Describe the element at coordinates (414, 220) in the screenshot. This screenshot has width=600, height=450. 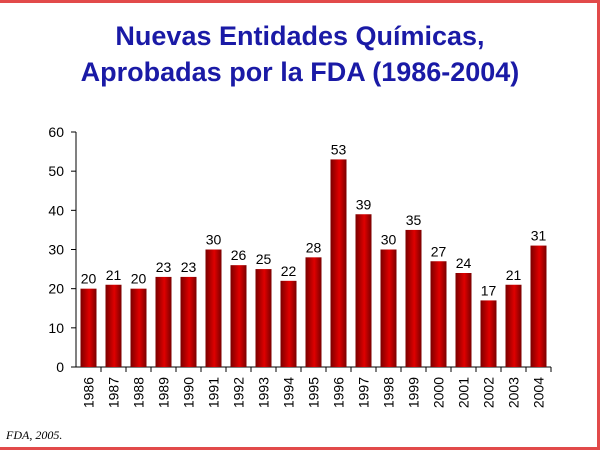
I see `data-label: 35` at that location.